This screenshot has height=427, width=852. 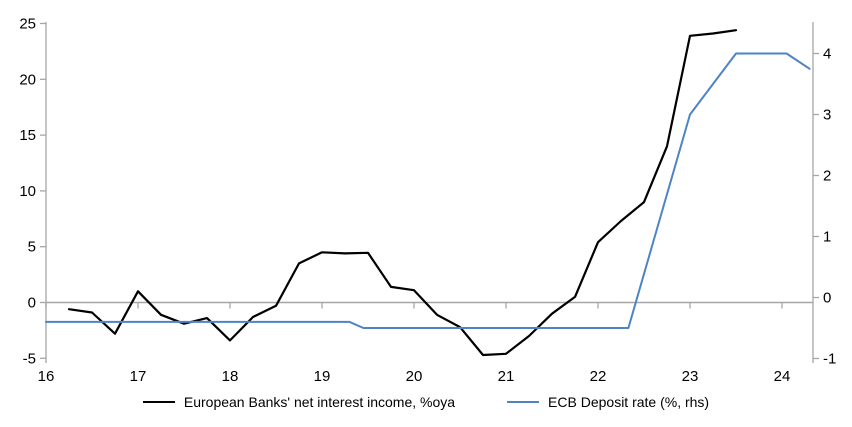 I want to click on x-axis-tick-label: 22, so click(x=598, y=376).